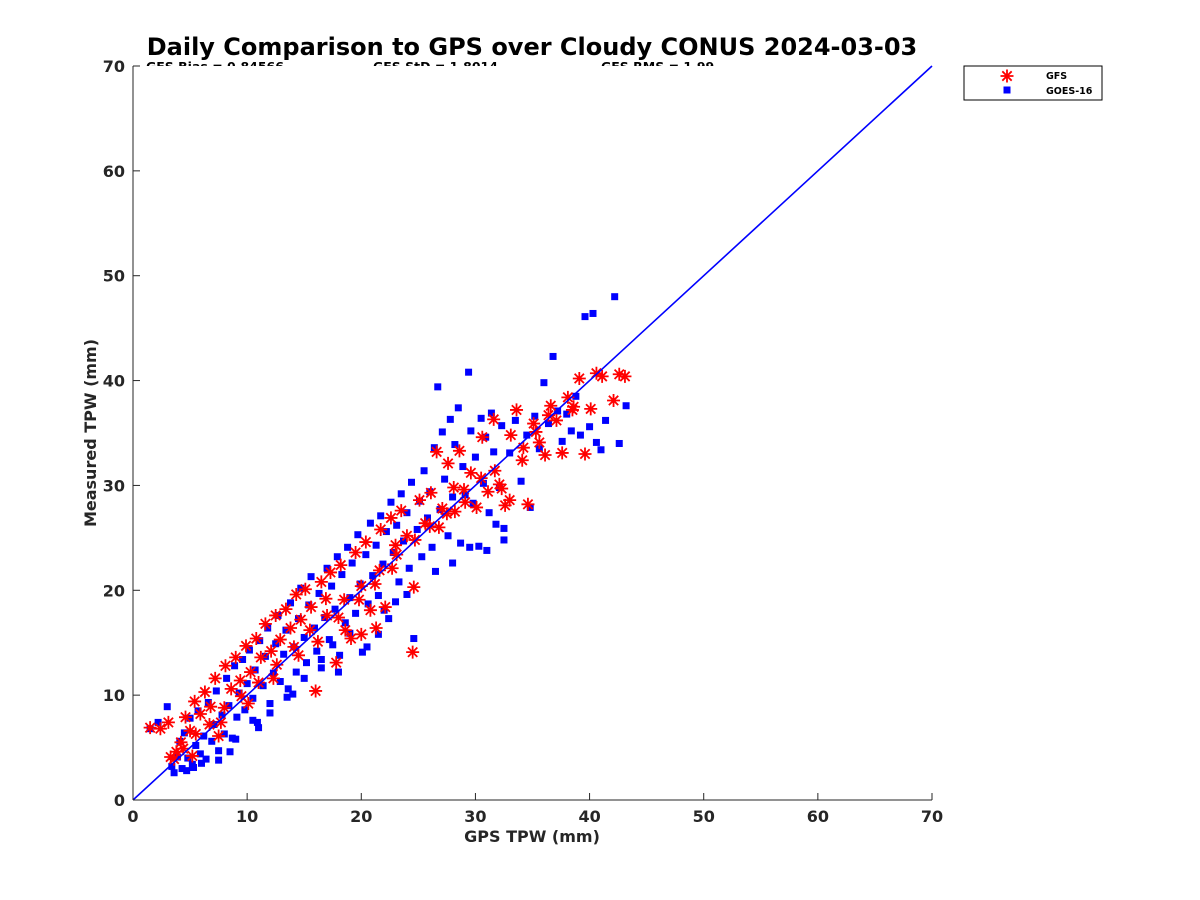 Image resolution: width=1200 pixels, height=900 pixels. Describe the element at coordinates (932, 816) in the screenshot. I see `x-tick-label: 70` at that location.